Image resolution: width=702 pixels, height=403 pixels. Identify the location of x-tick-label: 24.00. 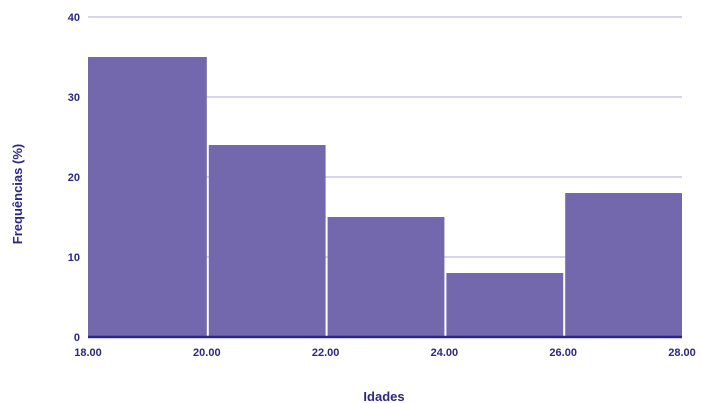
(445, 353).